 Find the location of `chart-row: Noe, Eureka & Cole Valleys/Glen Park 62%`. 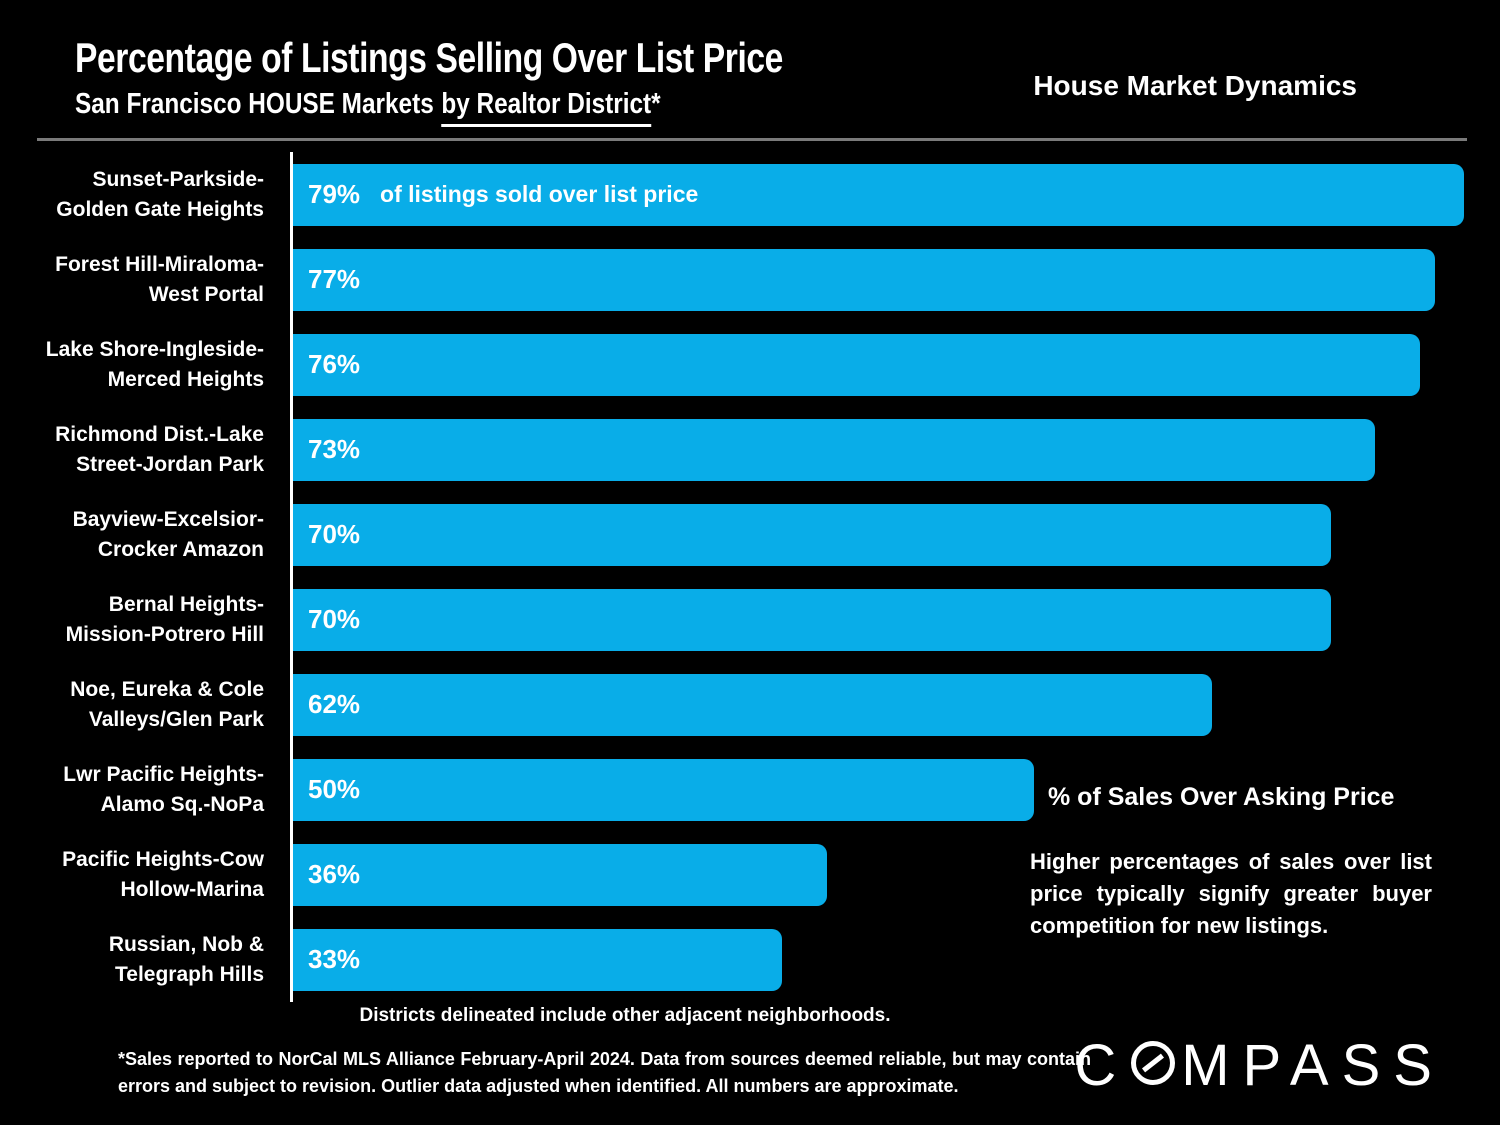

chart-row: Noe, Eureka & Cole Valleys/Glen Park 62% is located at coordinates (770, 704).